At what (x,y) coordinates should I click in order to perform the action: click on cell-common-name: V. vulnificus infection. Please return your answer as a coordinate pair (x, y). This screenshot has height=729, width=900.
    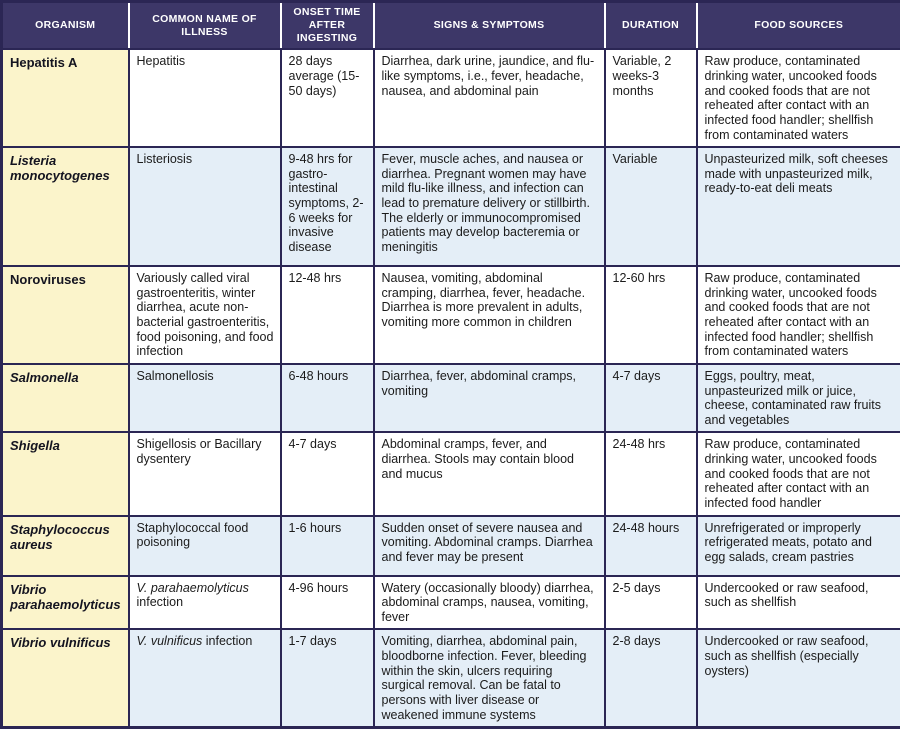
    Looking at the image, I should click on (205, 678).